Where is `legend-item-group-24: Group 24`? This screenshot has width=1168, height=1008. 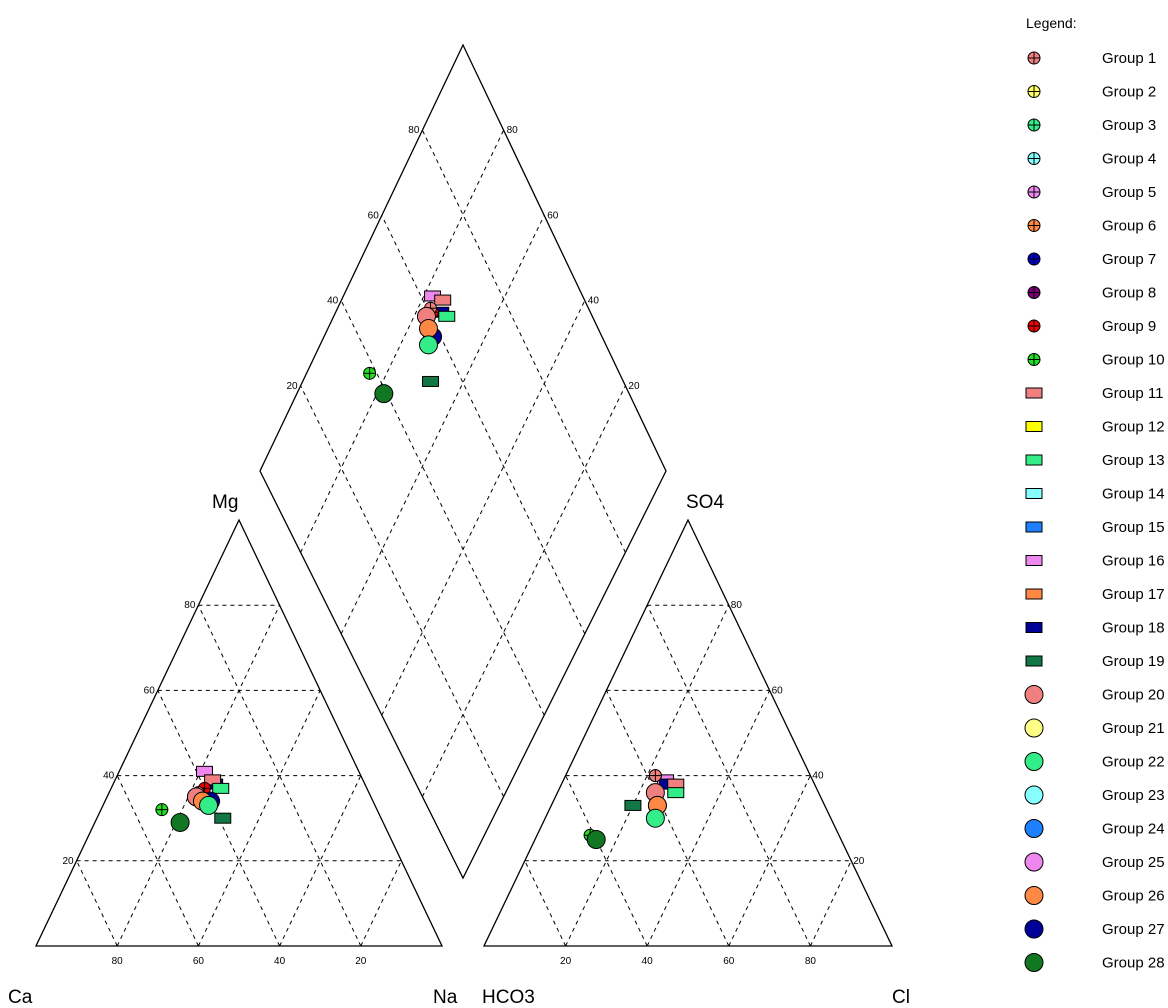 legend-item-group-24: Group 24 is located at coordinates (1094, 828).